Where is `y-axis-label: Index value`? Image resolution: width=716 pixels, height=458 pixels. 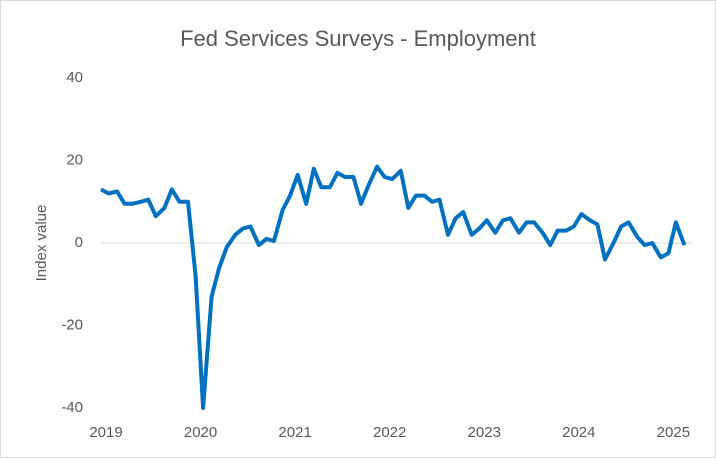 y-axis-label: Index value is located at coordinates (41, 243).